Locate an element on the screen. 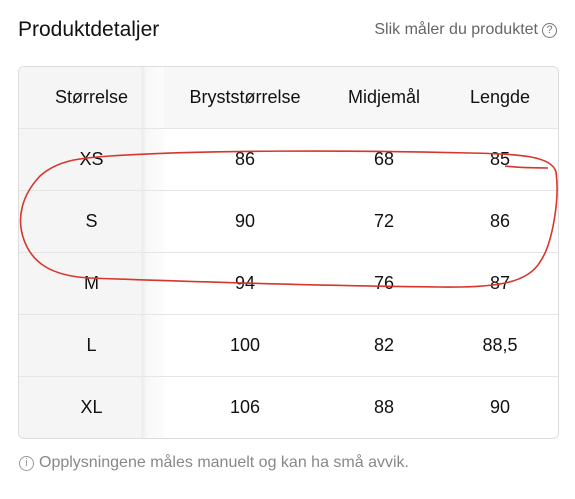  link-text: Slik måler du produktet is located at coordinates (456, 29).